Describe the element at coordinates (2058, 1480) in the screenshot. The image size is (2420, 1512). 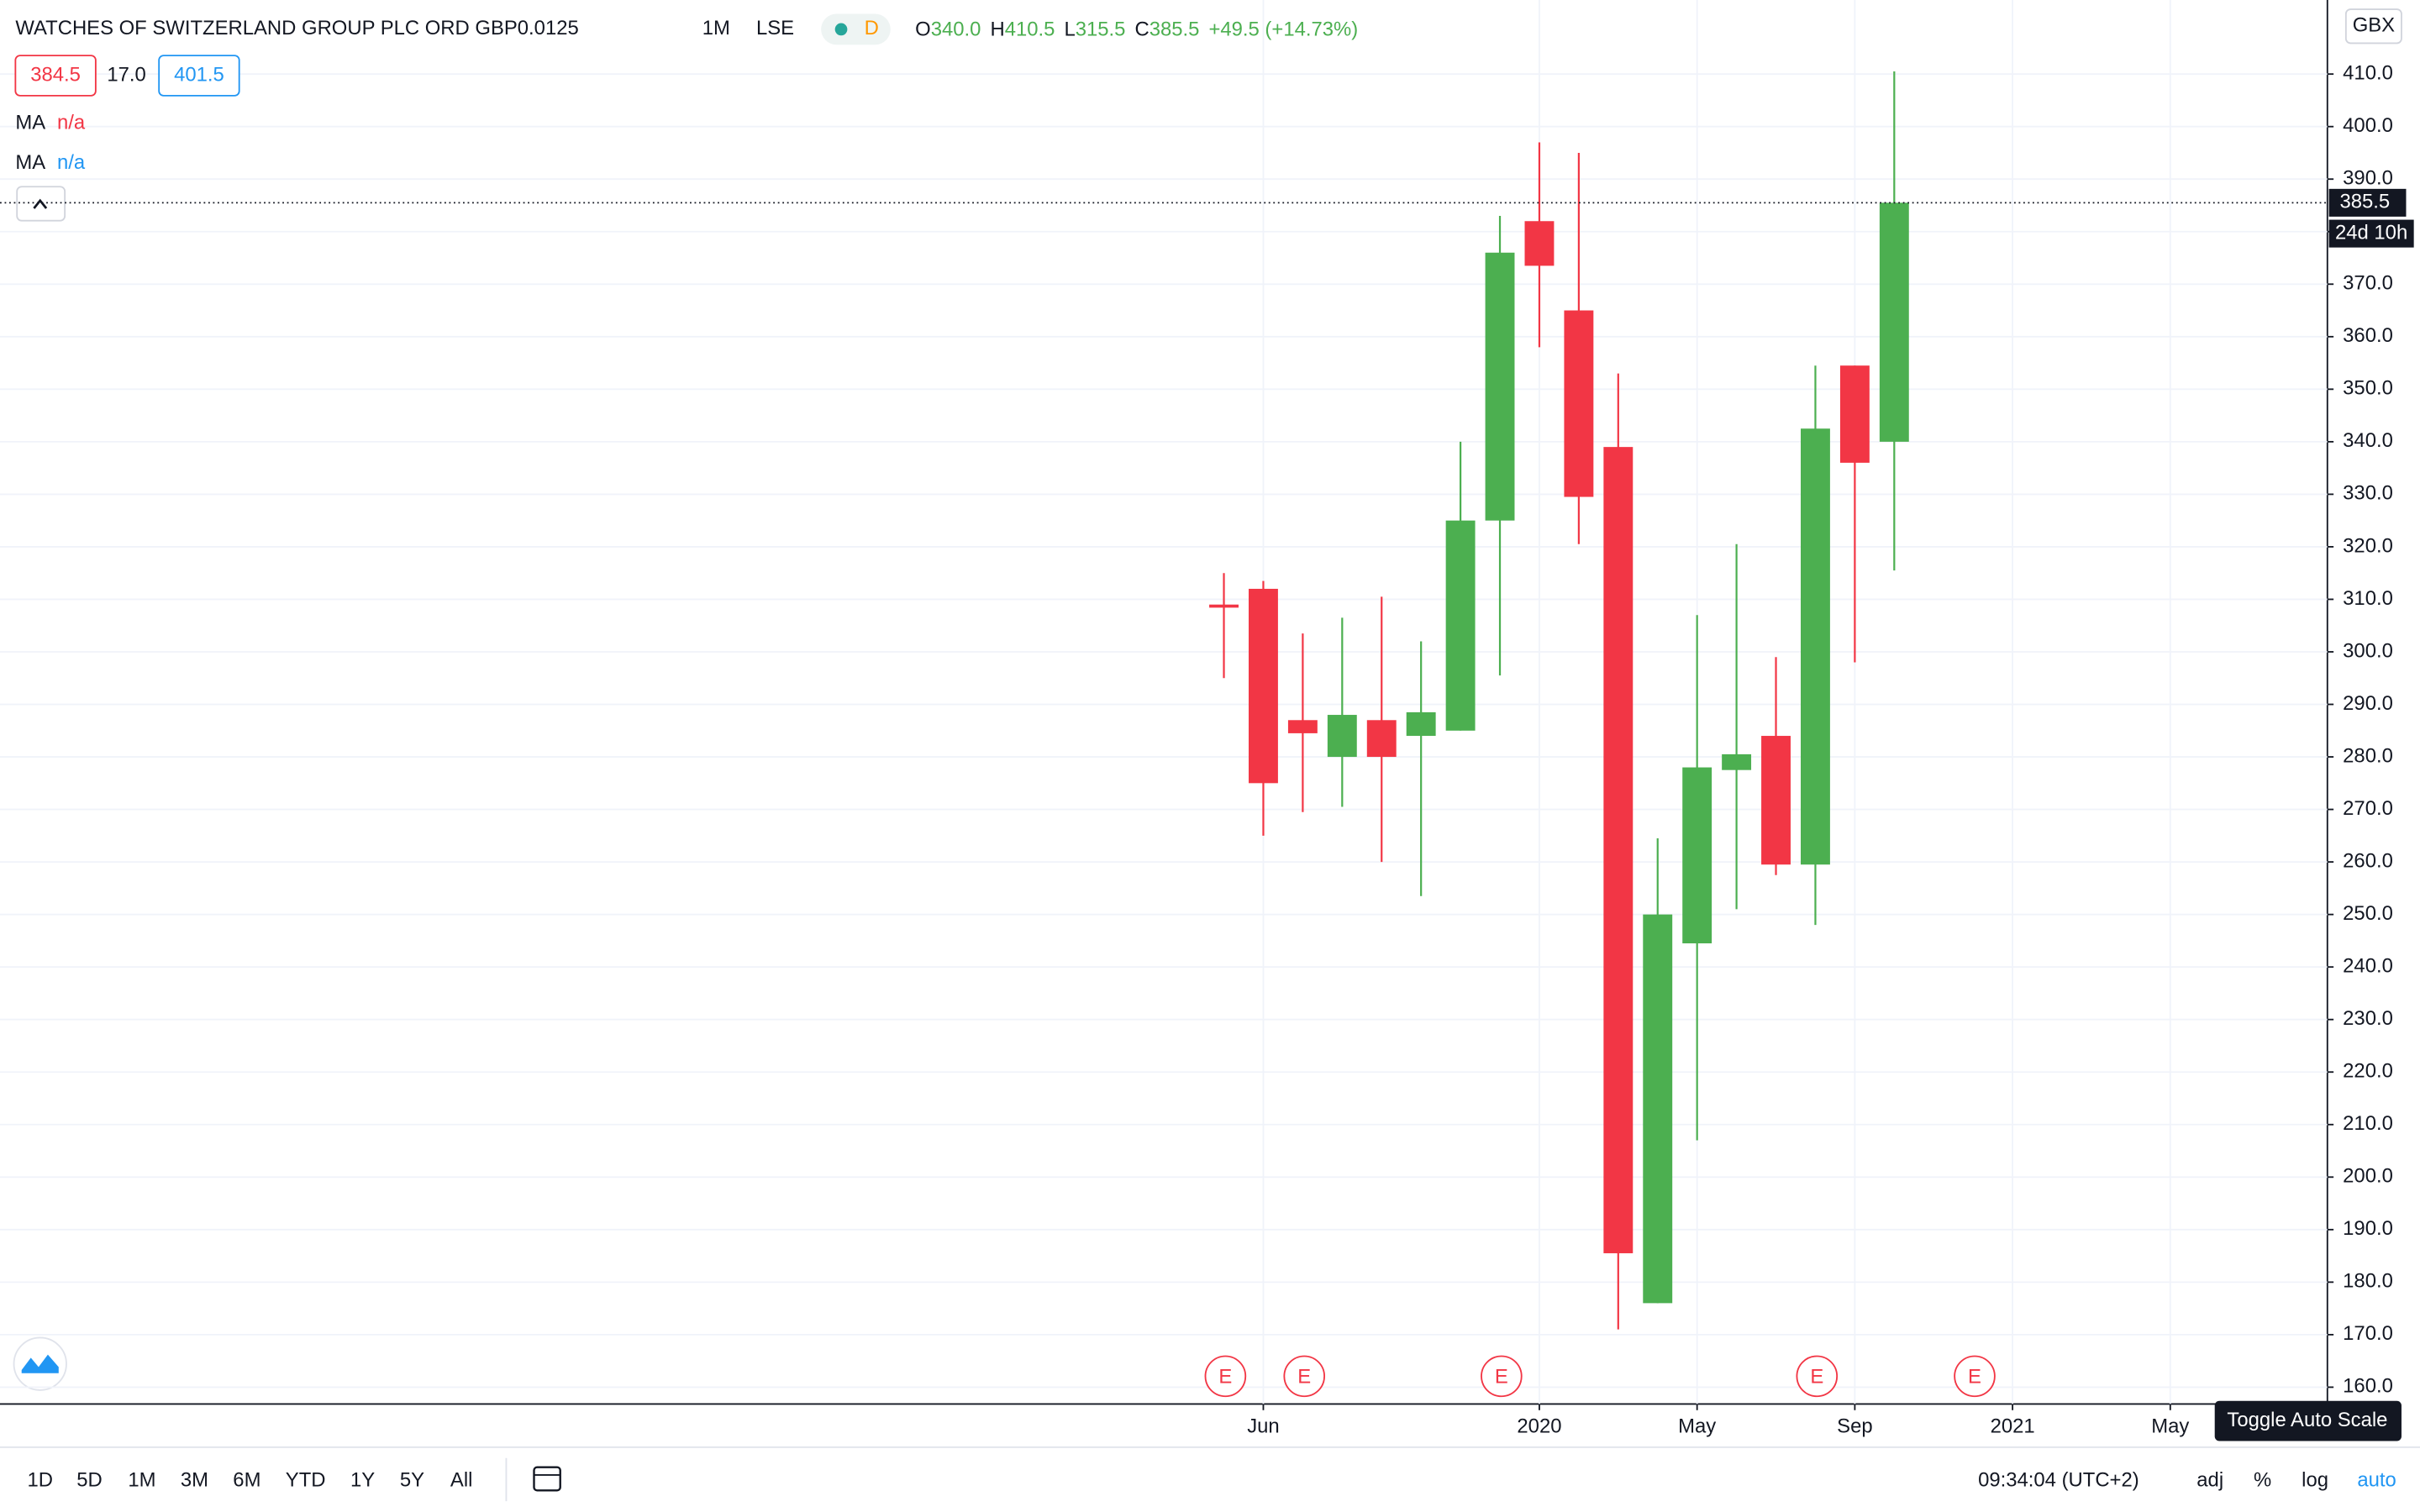
I see `clock: 09:34:04 (UTC+2)` at that location.